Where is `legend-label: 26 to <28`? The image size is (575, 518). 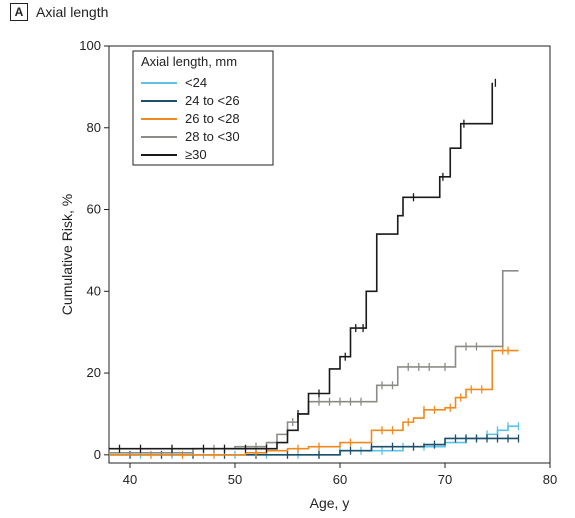
legend-label: 26 to <28 is located at coordinates (212, 118).